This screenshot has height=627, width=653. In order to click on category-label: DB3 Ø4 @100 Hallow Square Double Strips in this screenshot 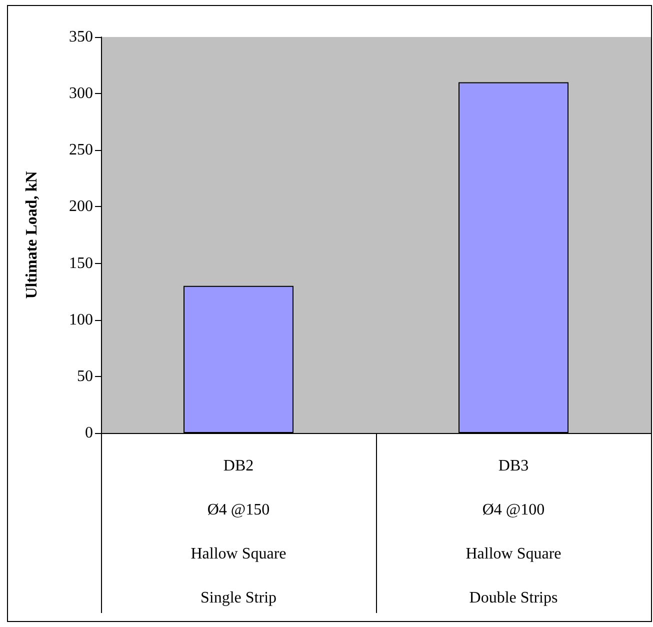, I will do `click(514, 532)`.